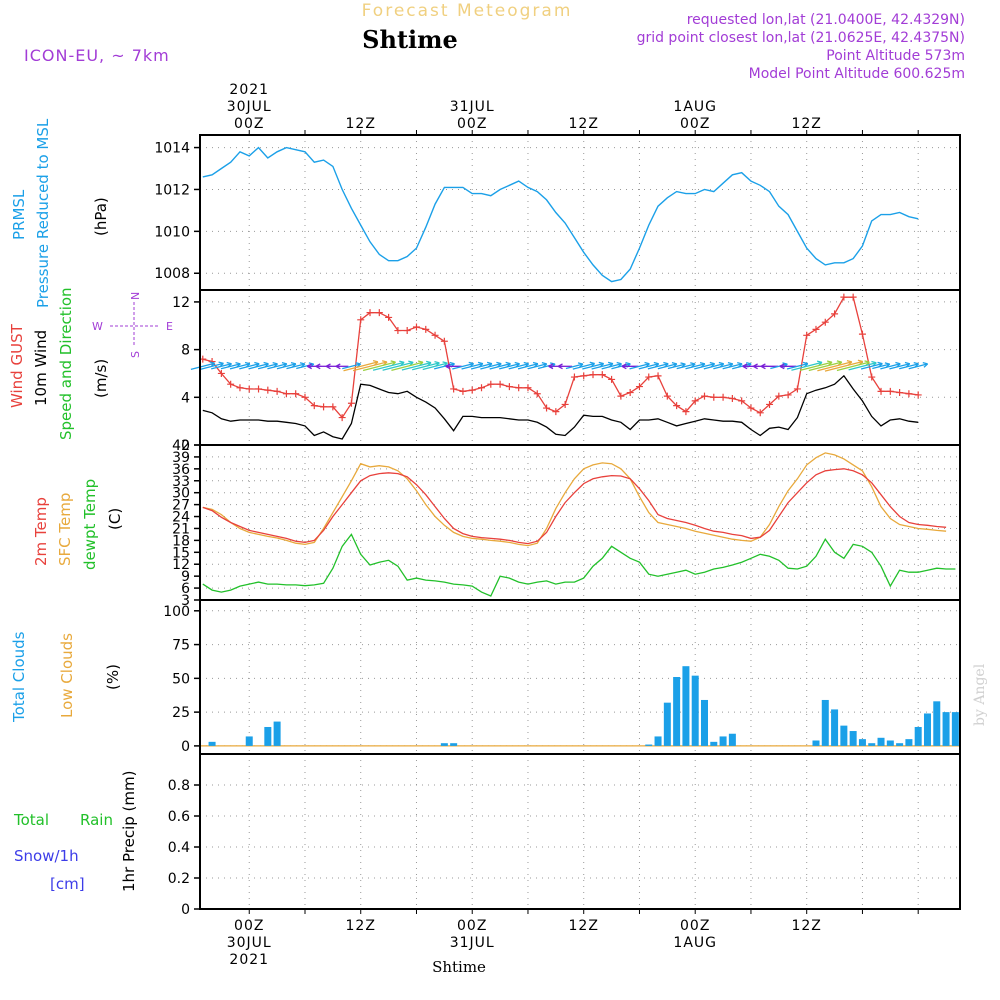 The width and height of the screenshot is (1000, 1000). What do you see at coordinates (459, 967) in the screenshot?
I see `footer-location: Shtime` at bounding box center [459, 967].